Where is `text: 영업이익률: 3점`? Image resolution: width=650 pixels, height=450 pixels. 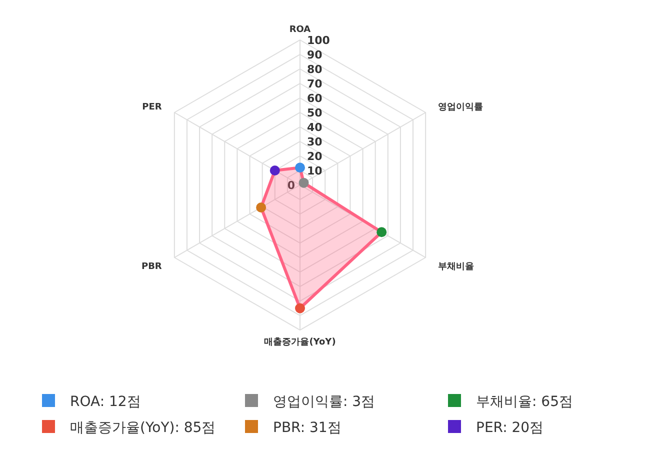 text: 영업이익률: 3점 is located at coordinates (324, 402).